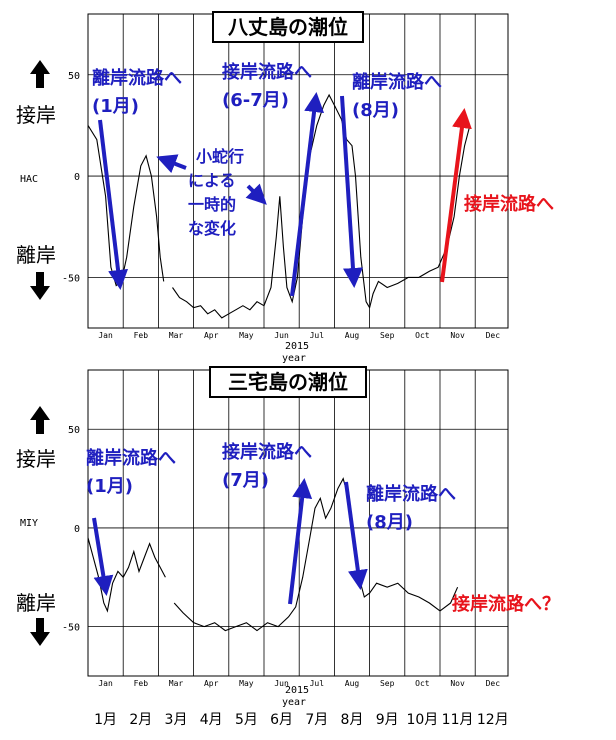 The height and width of the screenshot is (740, 616). I want to click on month-label-jp: 8月, so click(352, 720).